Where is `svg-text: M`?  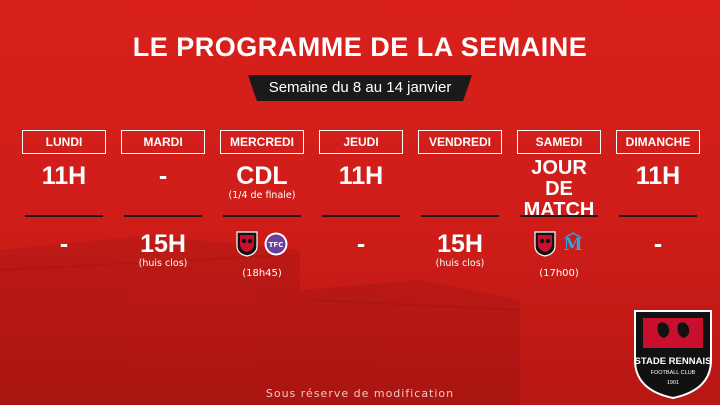
svg-text: M is located at coordinates (573, 245).